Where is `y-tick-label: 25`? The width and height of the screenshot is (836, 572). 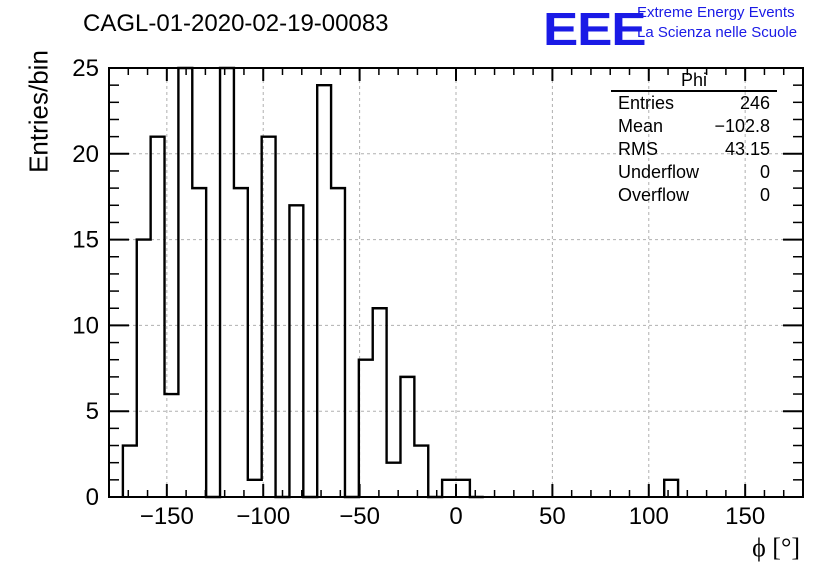
y-tick-label: 25 is located at coordinates (85, 68).